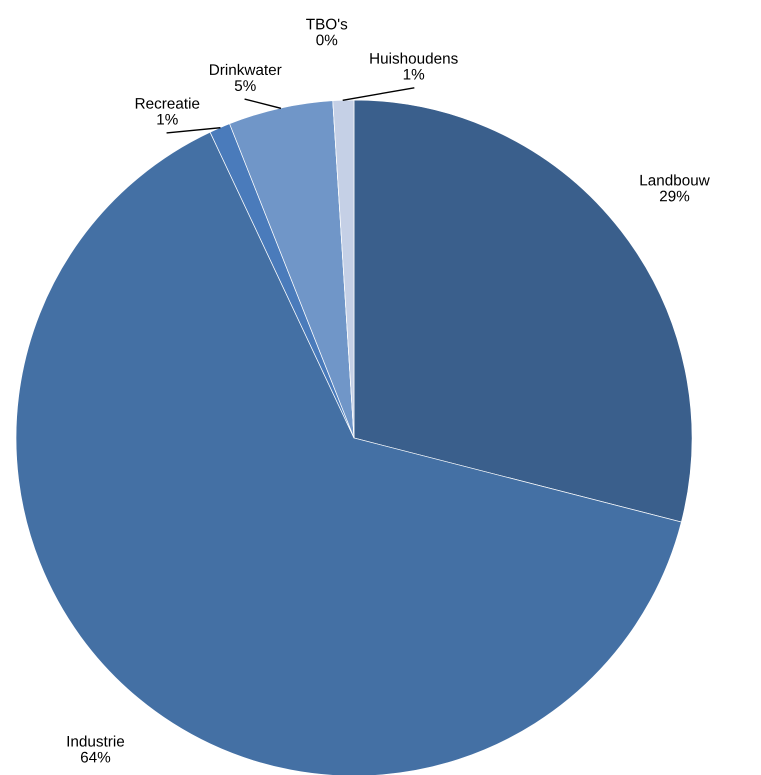  I want to click on data-label: 29%, so click(675, 196).